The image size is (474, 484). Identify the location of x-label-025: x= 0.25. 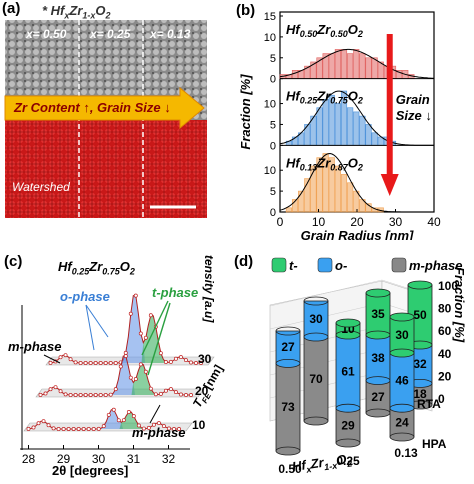
(110, 34).